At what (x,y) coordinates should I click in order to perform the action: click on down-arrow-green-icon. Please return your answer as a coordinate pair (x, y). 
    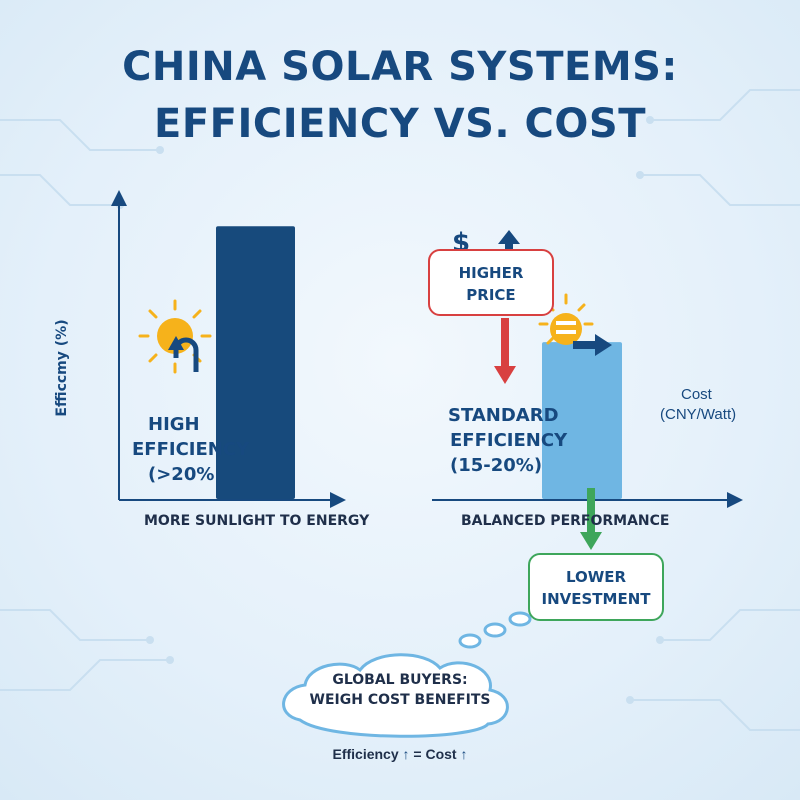
    Looking at the image, I should click on (591, 519).